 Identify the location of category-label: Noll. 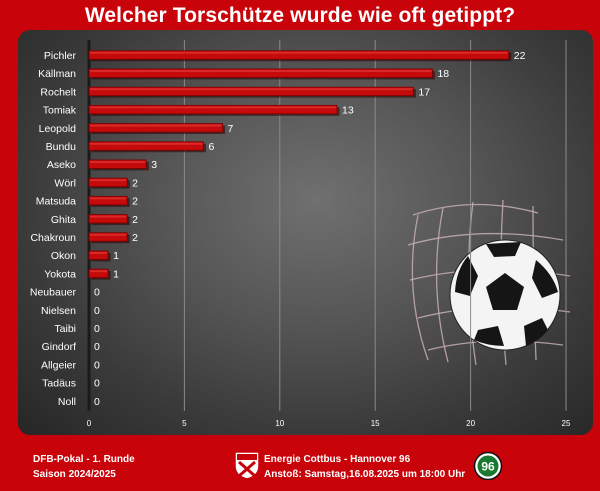
(67, 402).